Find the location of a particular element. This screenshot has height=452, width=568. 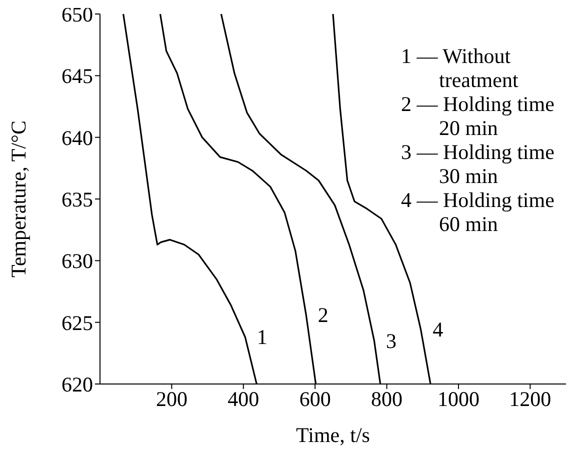

annotation: 1 — Without treatment is located at coordinates (460, 68).